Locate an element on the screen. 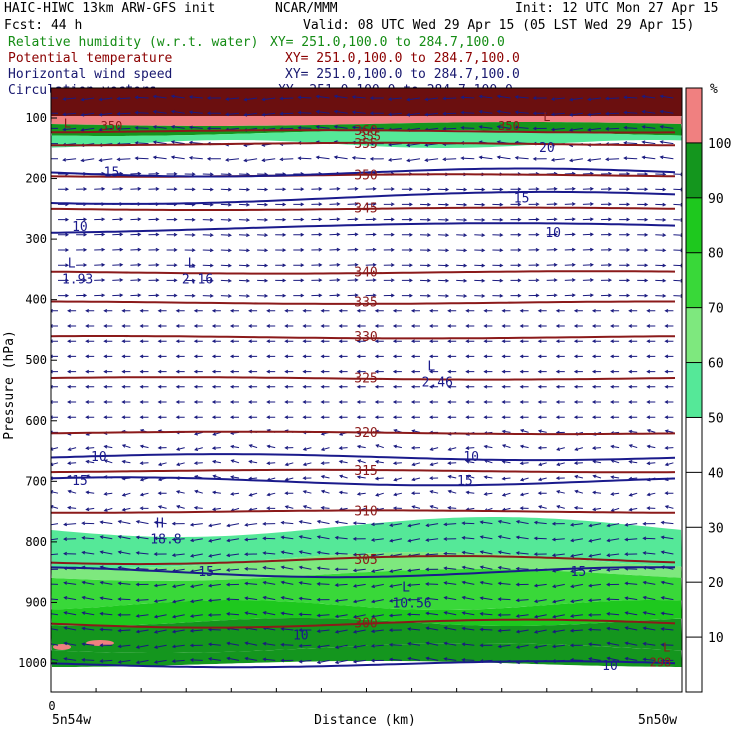  wind-speed-label: 10 is located at coordinates (99, 457).